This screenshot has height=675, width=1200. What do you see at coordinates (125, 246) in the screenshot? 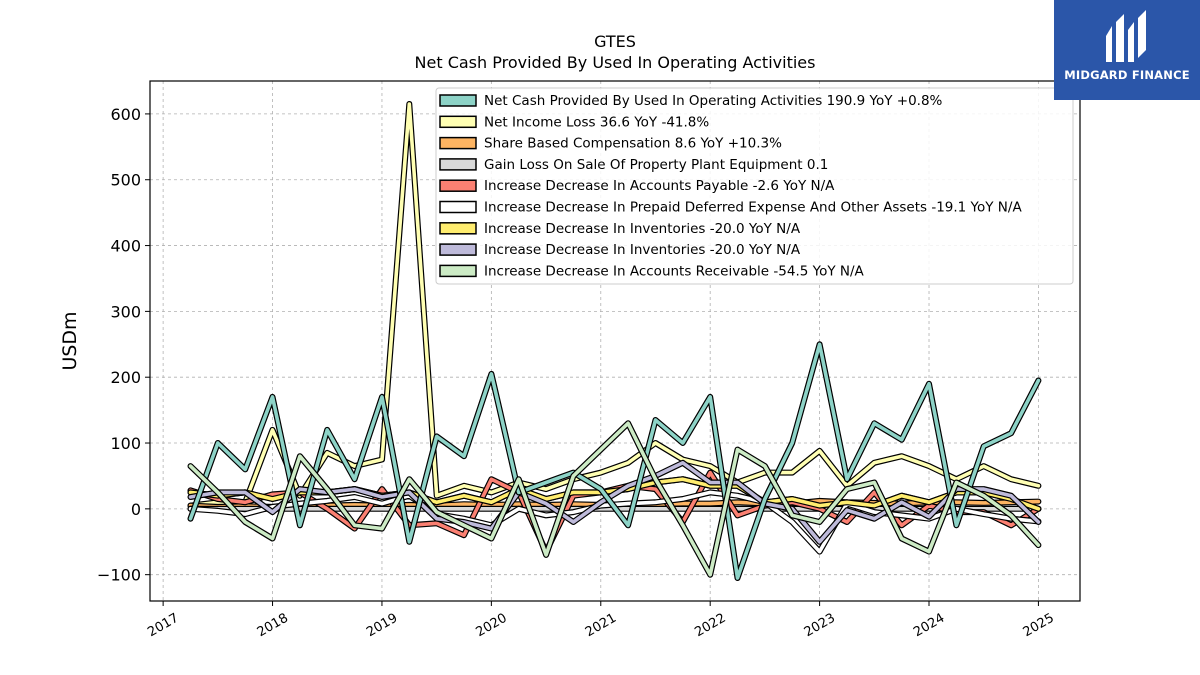
I see `y-tick-label: 400` at bounding box center [125, 246].